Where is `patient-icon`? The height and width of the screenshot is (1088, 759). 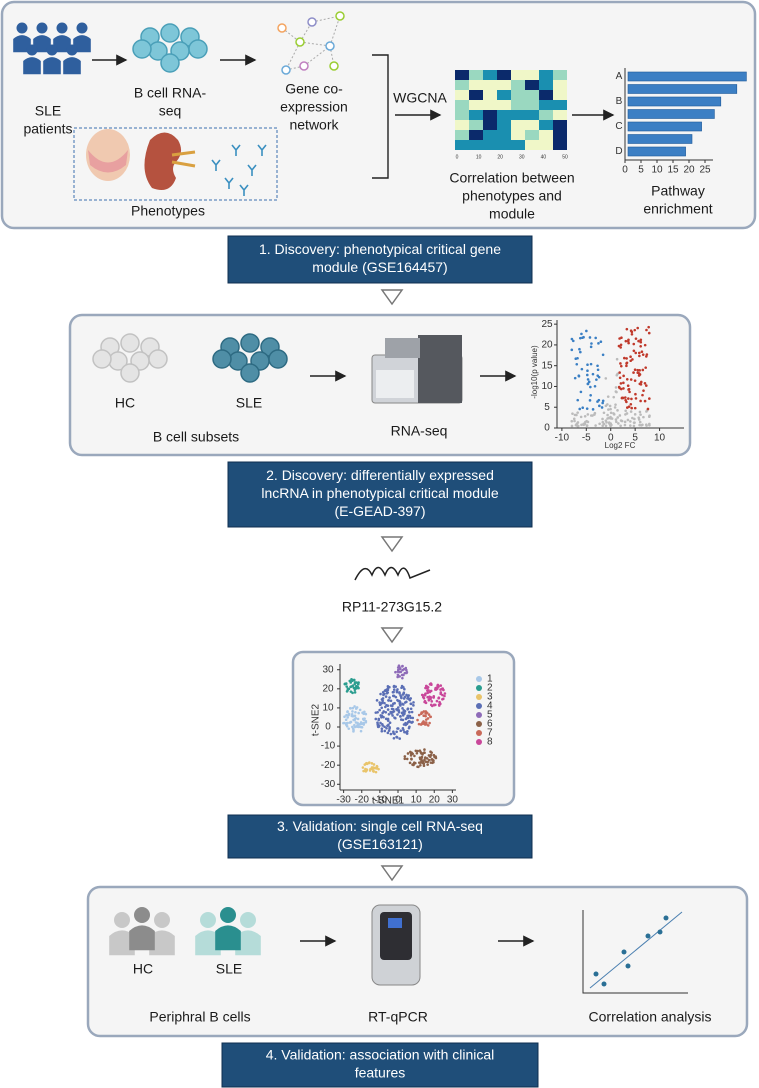 patient-icon is located at coordinates (32, 50).